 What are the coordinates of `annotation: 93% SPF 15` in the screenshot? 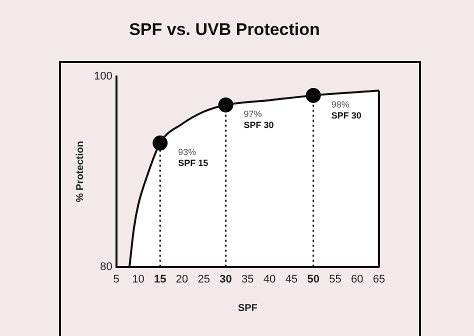 It's located at (193, 157).